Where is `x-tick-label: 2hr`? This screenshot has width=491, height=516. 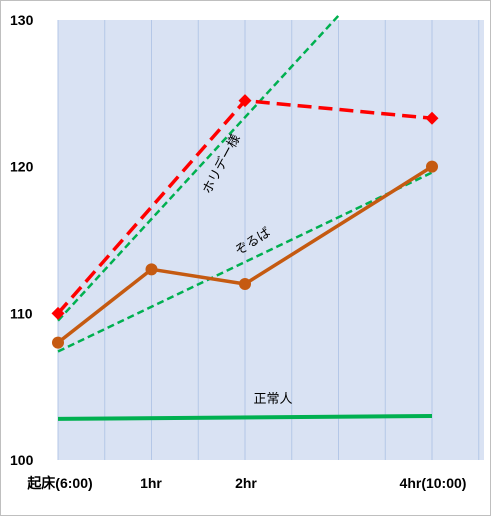 x-tick-label: 2hr is located at coordinates (246, 483).